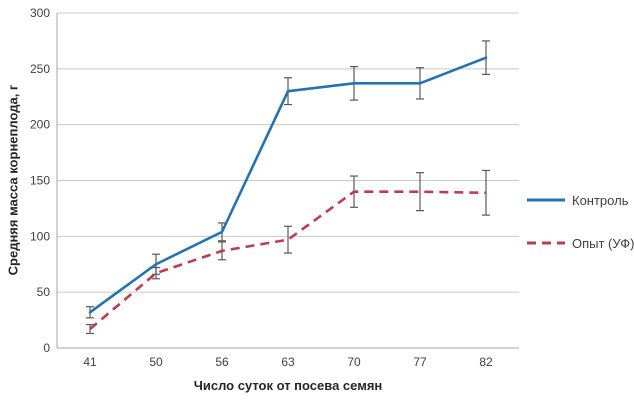  Describe the element at coordinates (156, 362) in the screenshot. I see `x-tick-label: 50` at that location.